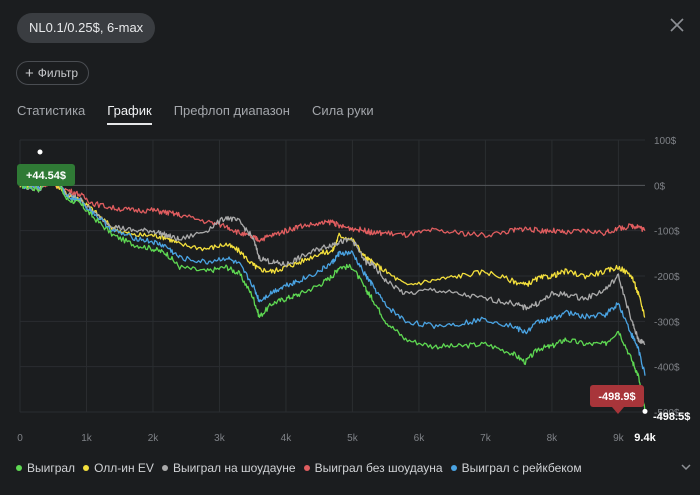  I want to click on legend-label: Олл-ин EV, so click(124, 468).